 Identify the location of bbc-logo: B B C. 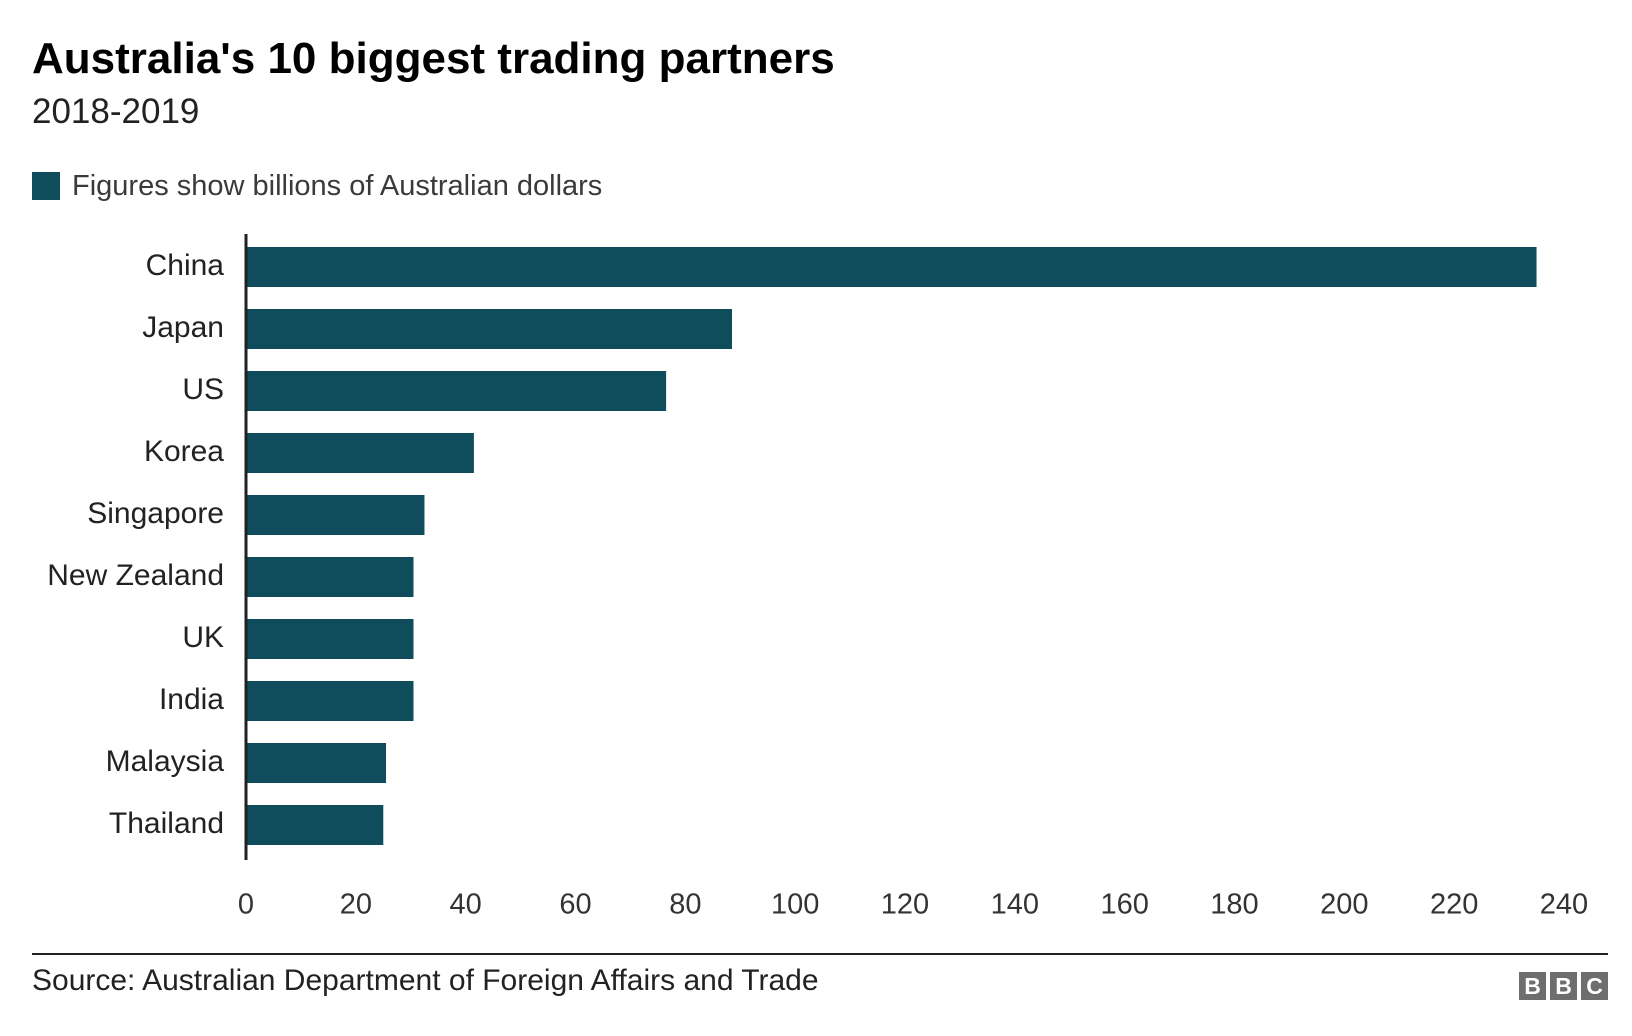
(1563, 986).